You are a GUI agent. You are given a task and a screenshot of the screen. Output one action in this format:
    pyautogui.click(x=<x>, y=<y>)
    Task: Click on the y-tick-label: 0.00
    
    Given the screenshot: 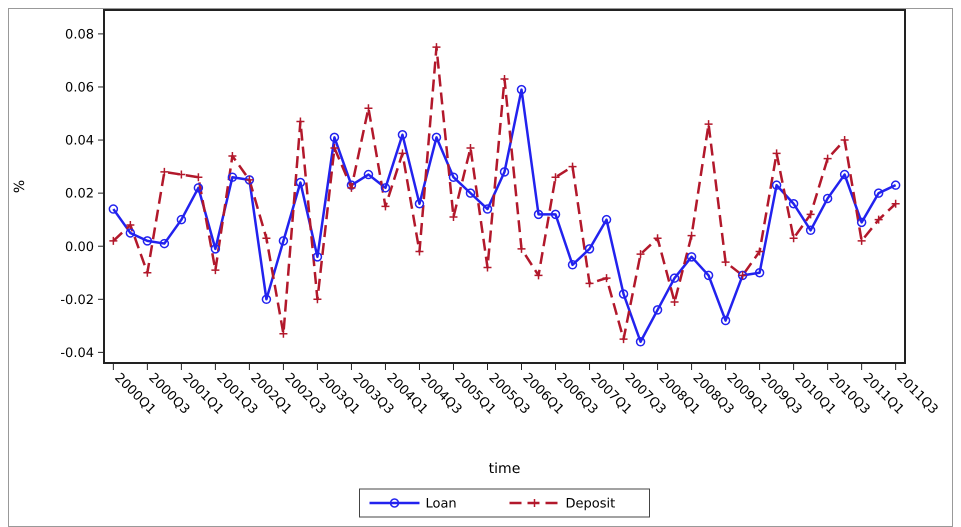 What is the action you would take?
    pyautogui.click(x=79, y=247)
    